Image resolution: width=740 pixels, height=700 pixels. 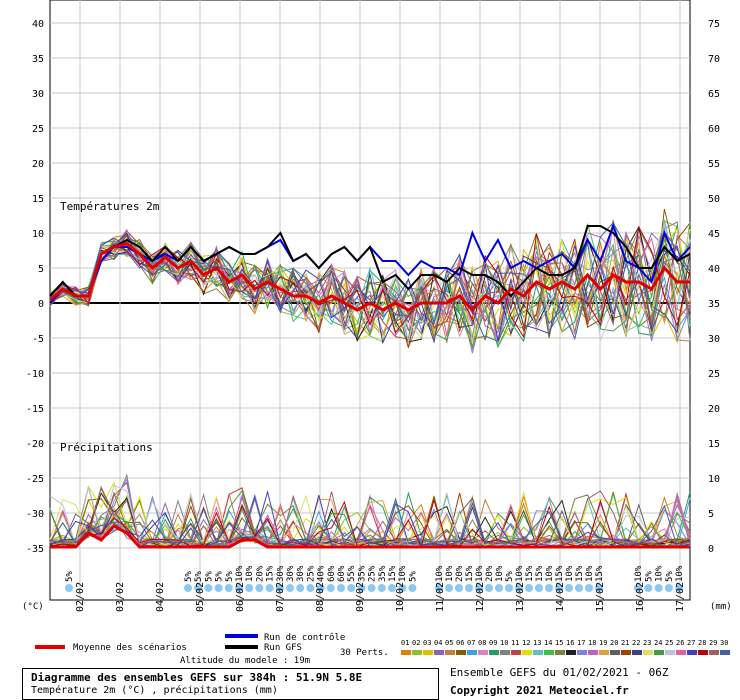 What do you see at coordinates (360, 597) in the screenshot?
I see `date-label: 09/02` at bounding box center [360, 597].